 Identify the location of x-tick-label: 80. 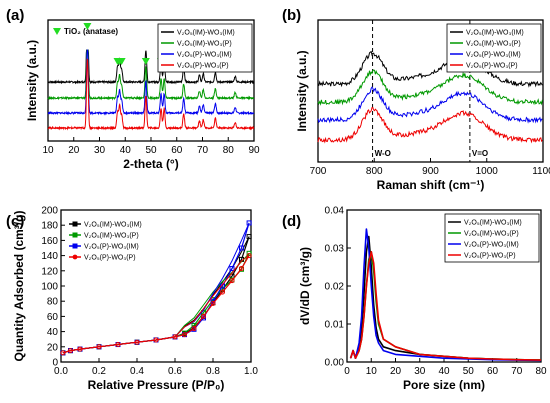
(541, 371).